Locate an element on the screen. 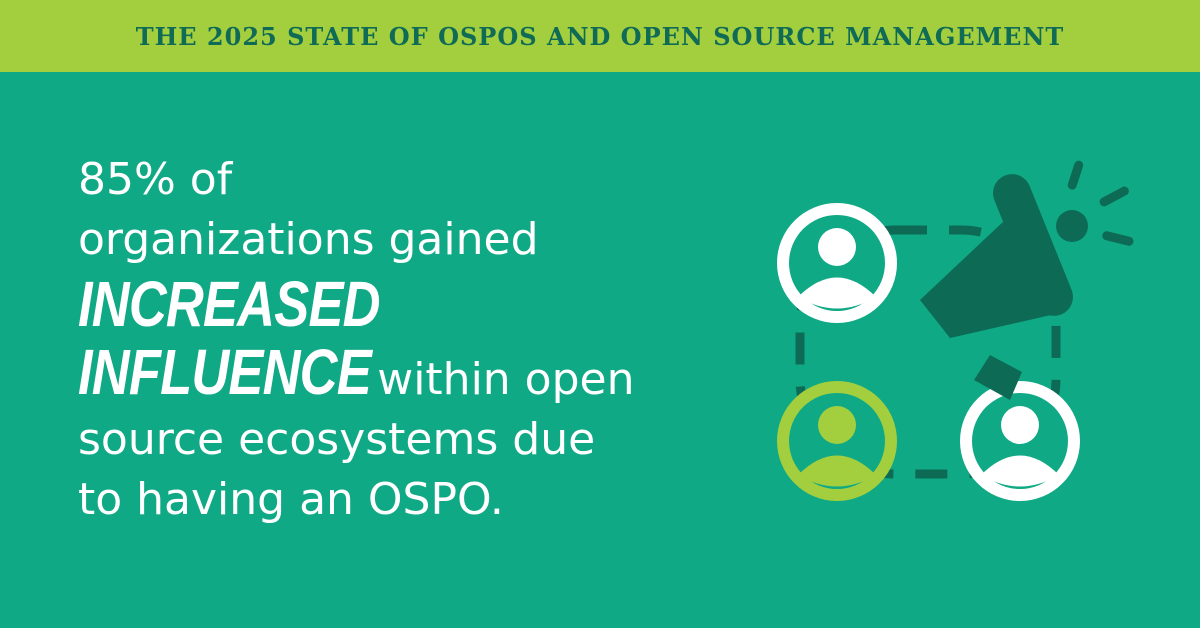  stat-line-4: source ecosystems due is located at coordinates (337, 439).